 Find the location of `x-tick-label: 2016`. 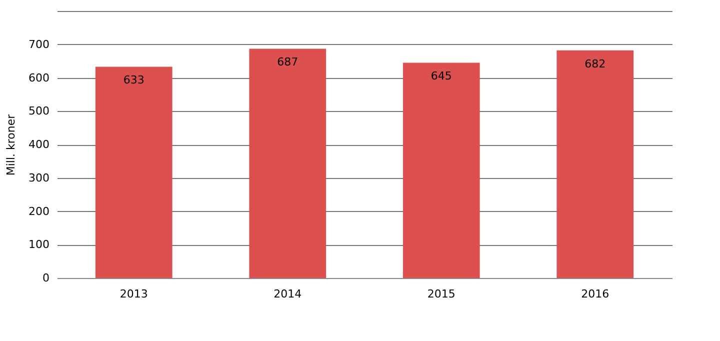

x-tick-label: 2016 is located at coordinates (595, 294).